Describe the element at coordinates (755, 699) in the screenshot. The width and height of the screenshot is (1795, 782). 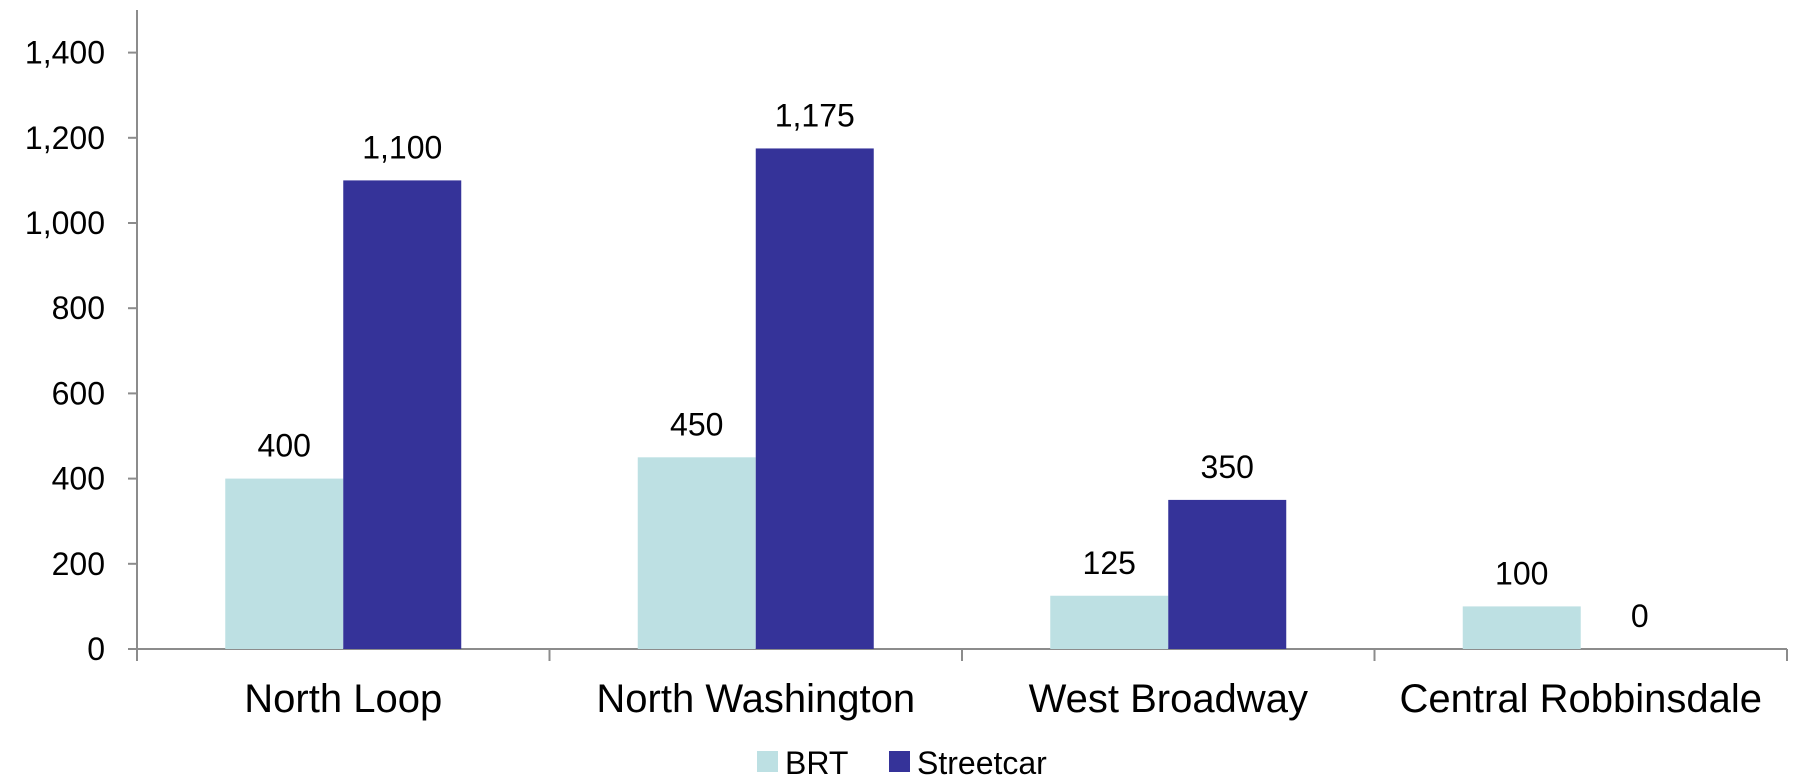
I see `x-category-label: North Washington` at that location.